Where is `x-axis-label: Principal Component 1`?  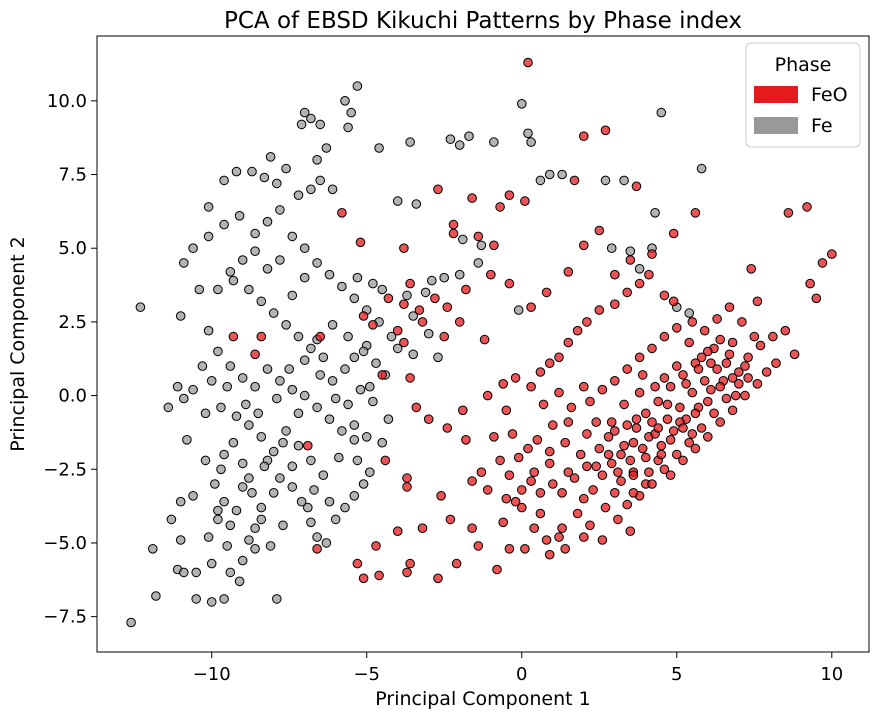 x-axis-label: Principal Component 1 is located at coordinates (482, 699).